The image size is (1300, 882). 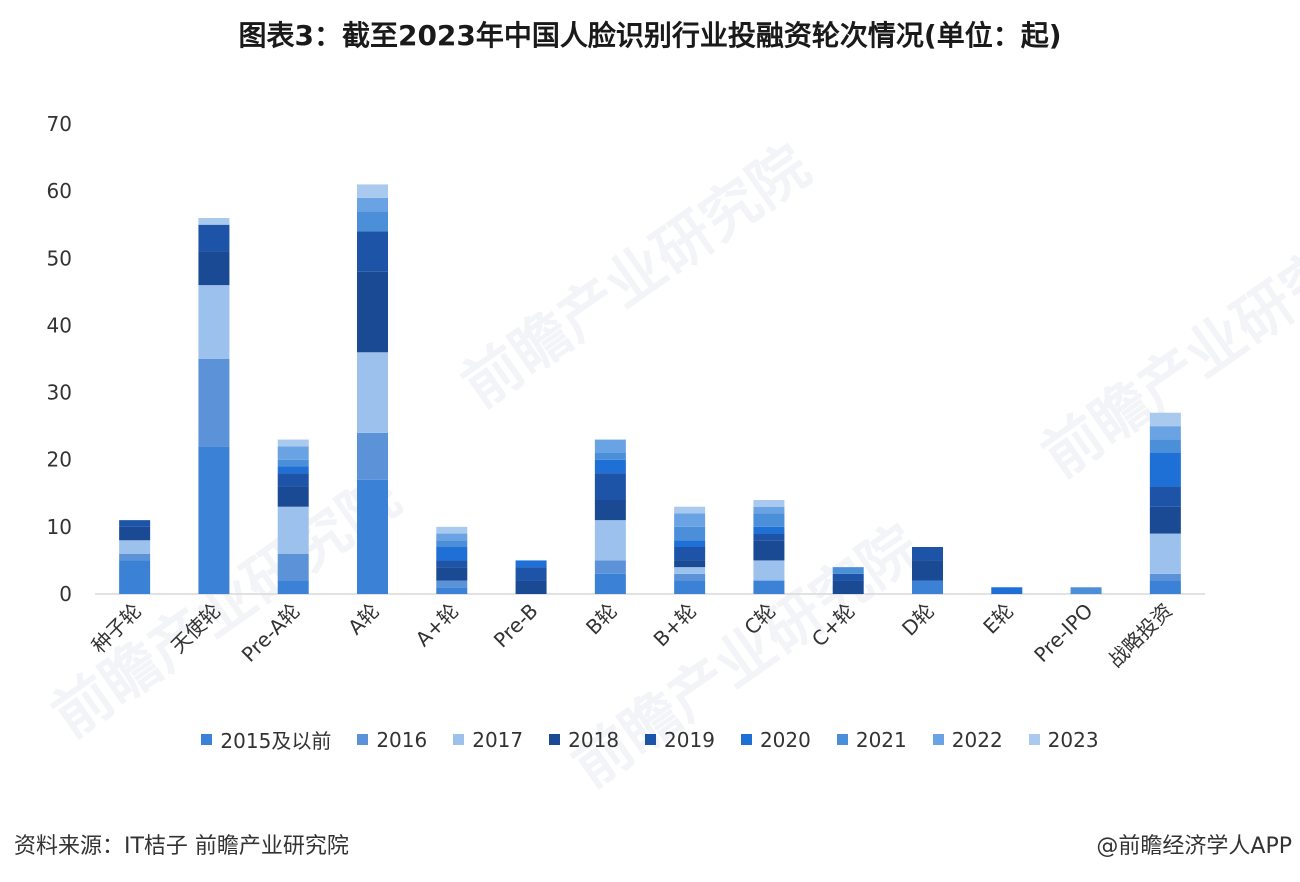 I want to click on legend-item: 2022, so click(x=967, y=739).